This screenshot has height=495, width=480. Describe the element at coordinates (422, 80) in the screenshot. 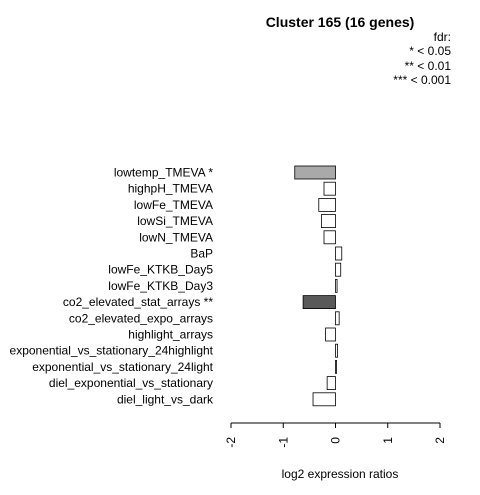

I see `legend-entry-3: *** < 0.001` at that location.